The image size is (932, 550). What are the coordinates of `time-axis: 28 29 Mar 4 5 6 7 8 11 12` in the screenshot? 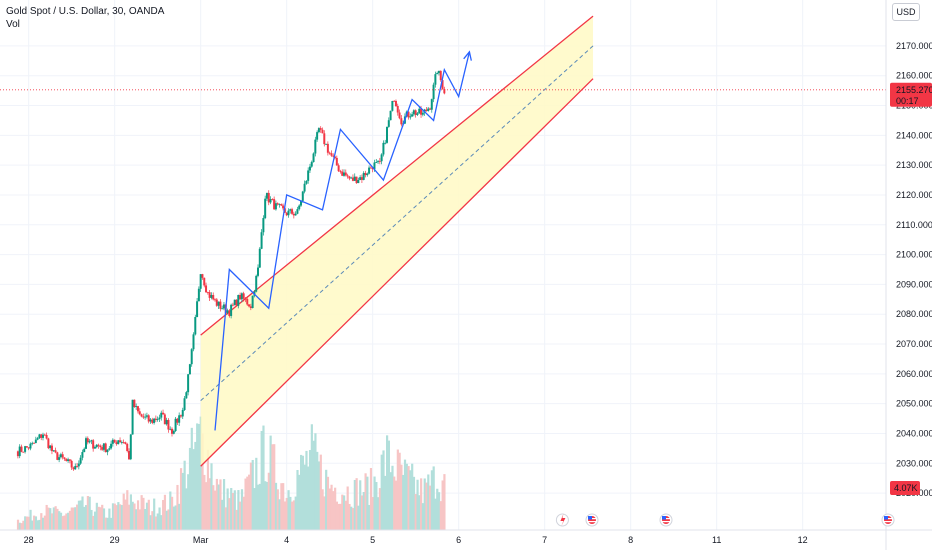 It's located at (466, 537).